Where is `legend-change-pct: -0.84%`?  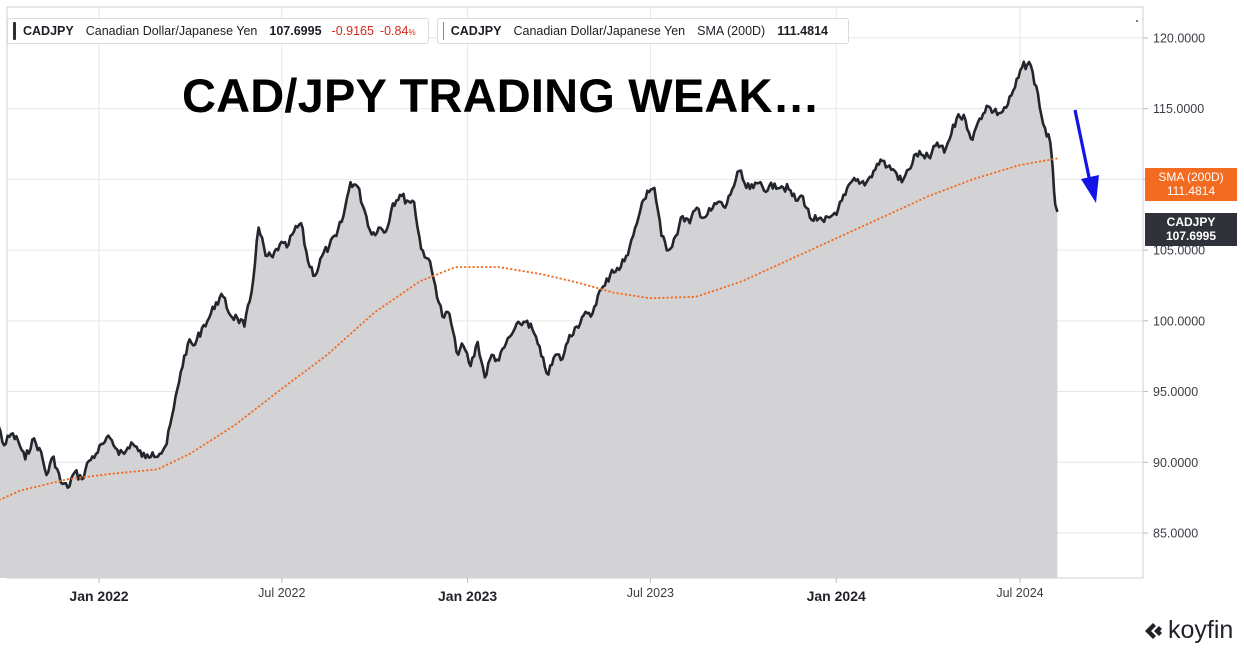 legend-change-pct: -0.84% is located at coordinates (397, 31).